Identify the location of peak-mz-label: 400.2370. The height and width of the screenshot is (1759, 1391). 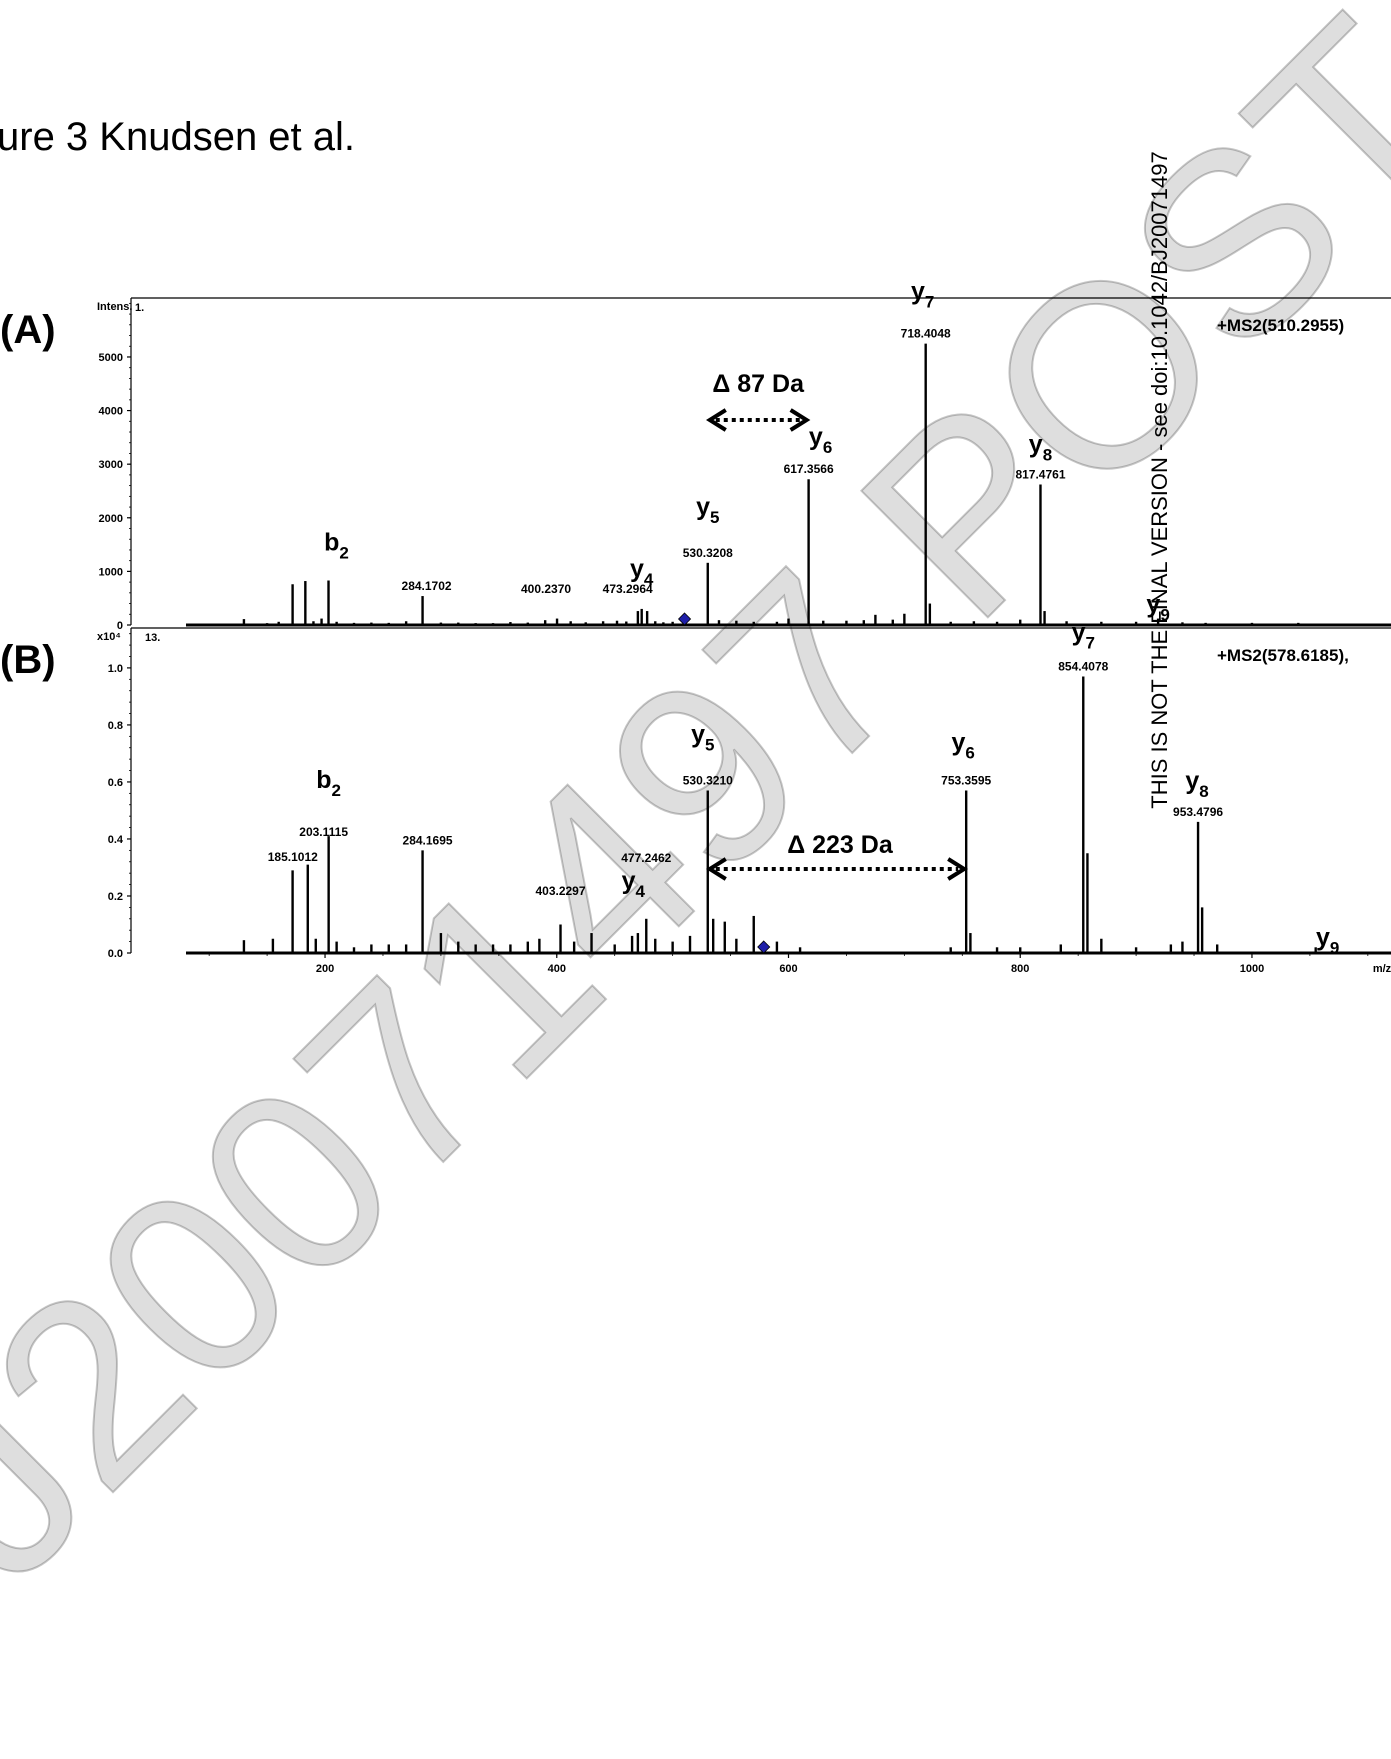
(546, 589).